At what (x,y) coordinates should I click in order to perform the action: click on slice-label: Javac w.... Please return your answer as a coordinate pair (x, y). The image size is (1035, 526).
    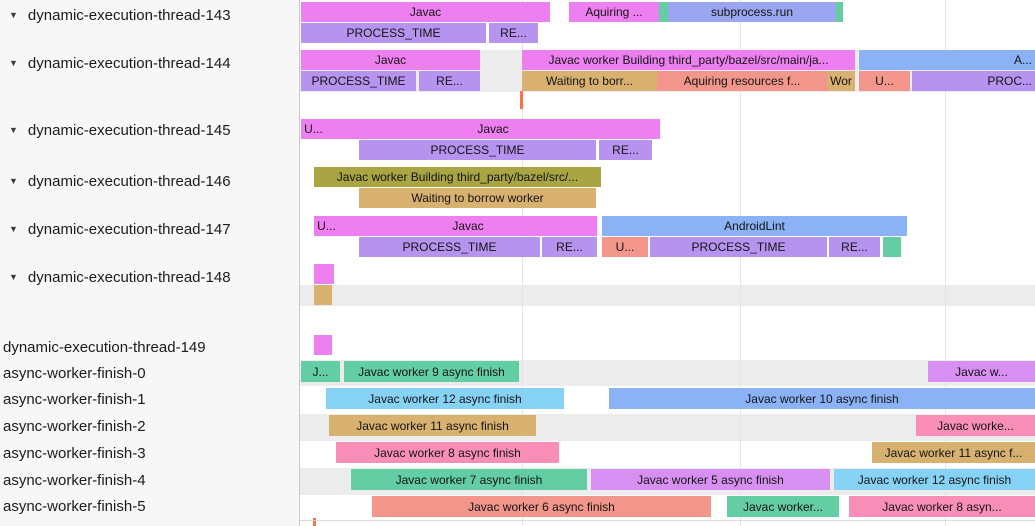
    Looking at the image, I should click on (981, 371).